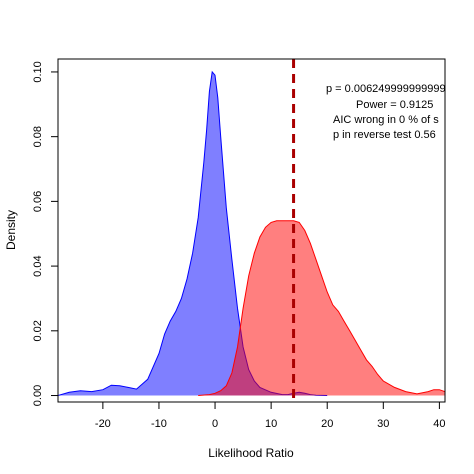  Describe the element at coordinates (38, 395) in the screenshot. I see `y-tick-label: 0.00` at that location.